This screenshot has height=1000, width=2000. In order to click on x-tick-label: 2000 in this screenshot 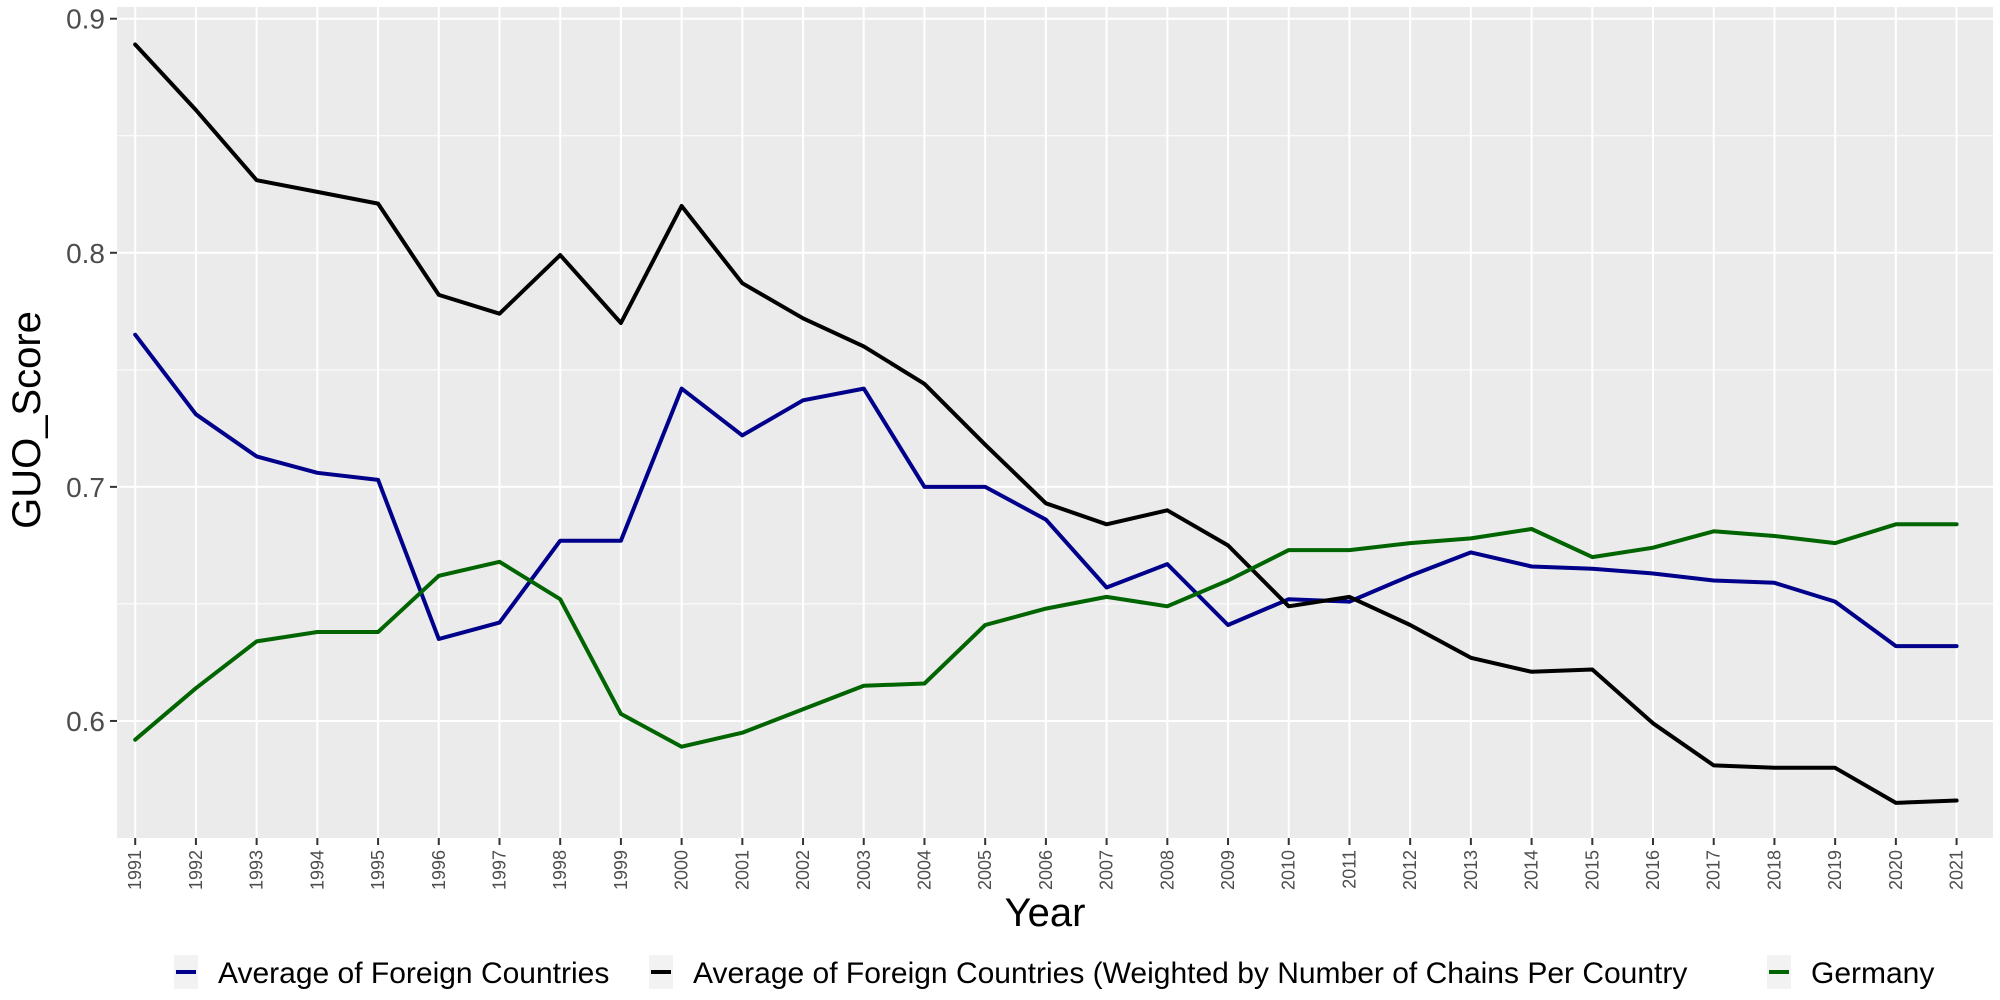, I will do `click(682, 870)`.